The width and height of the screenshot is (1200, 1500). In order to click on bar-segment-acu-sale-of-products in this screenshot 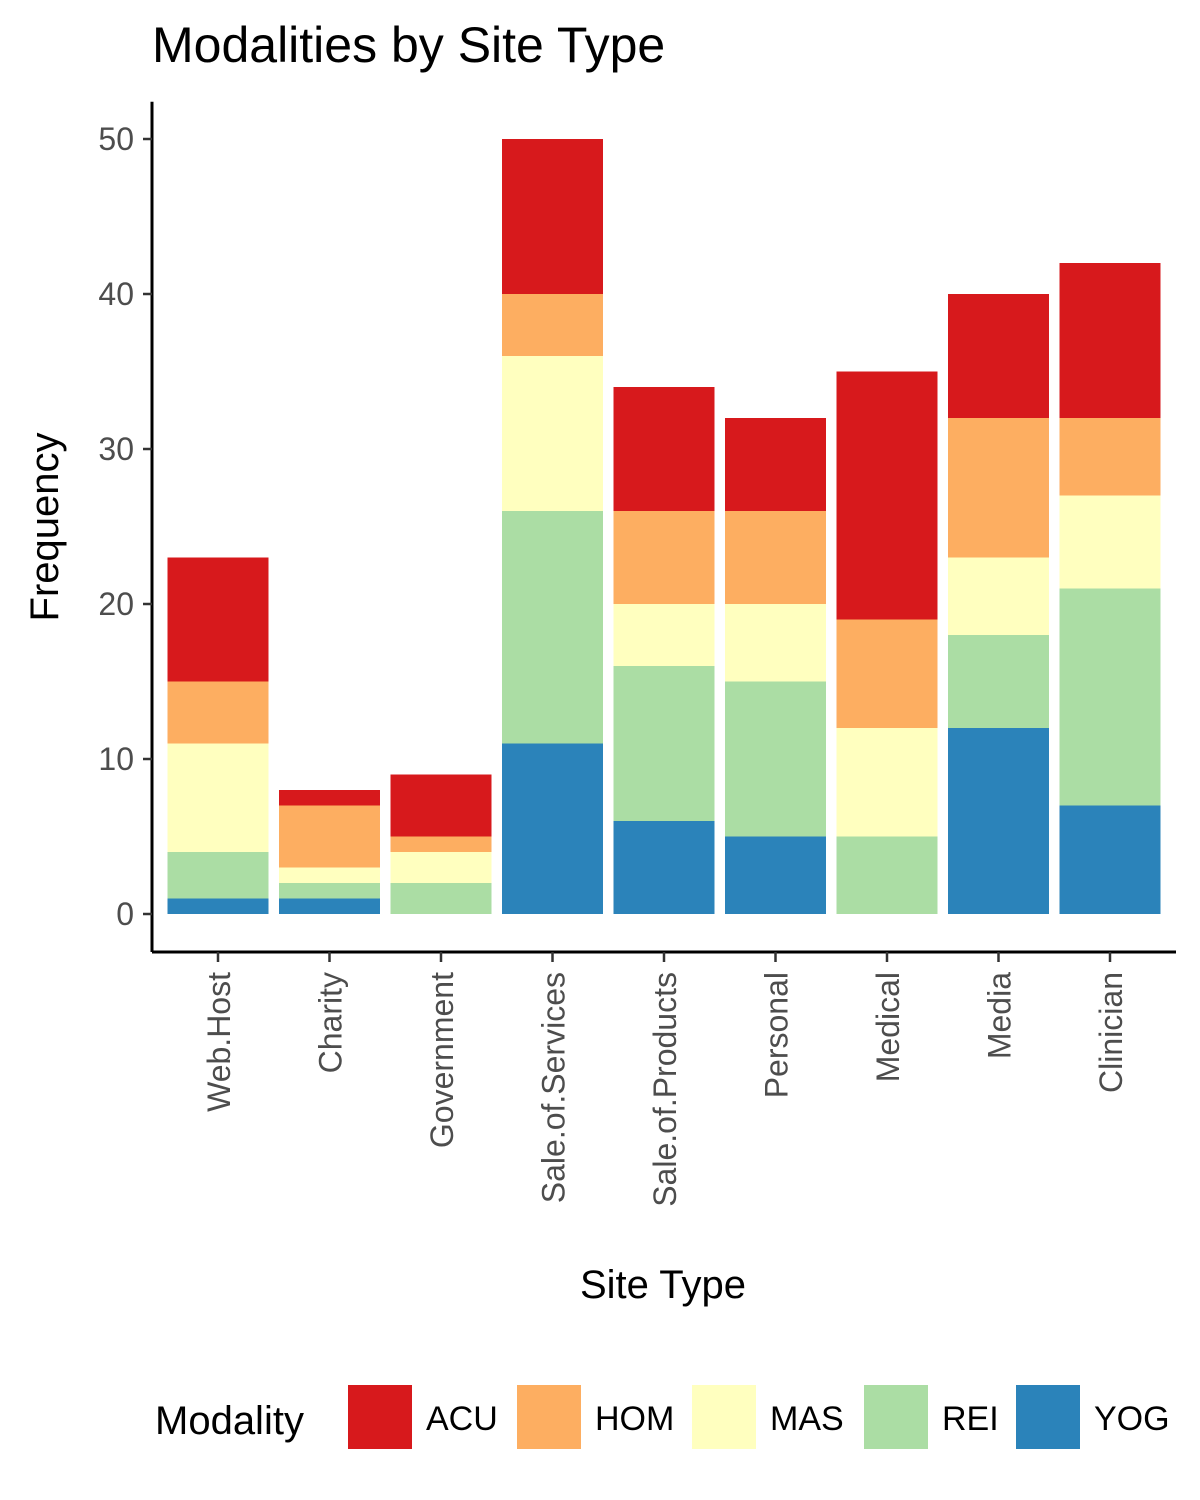, I will do `click(664, 449)`.